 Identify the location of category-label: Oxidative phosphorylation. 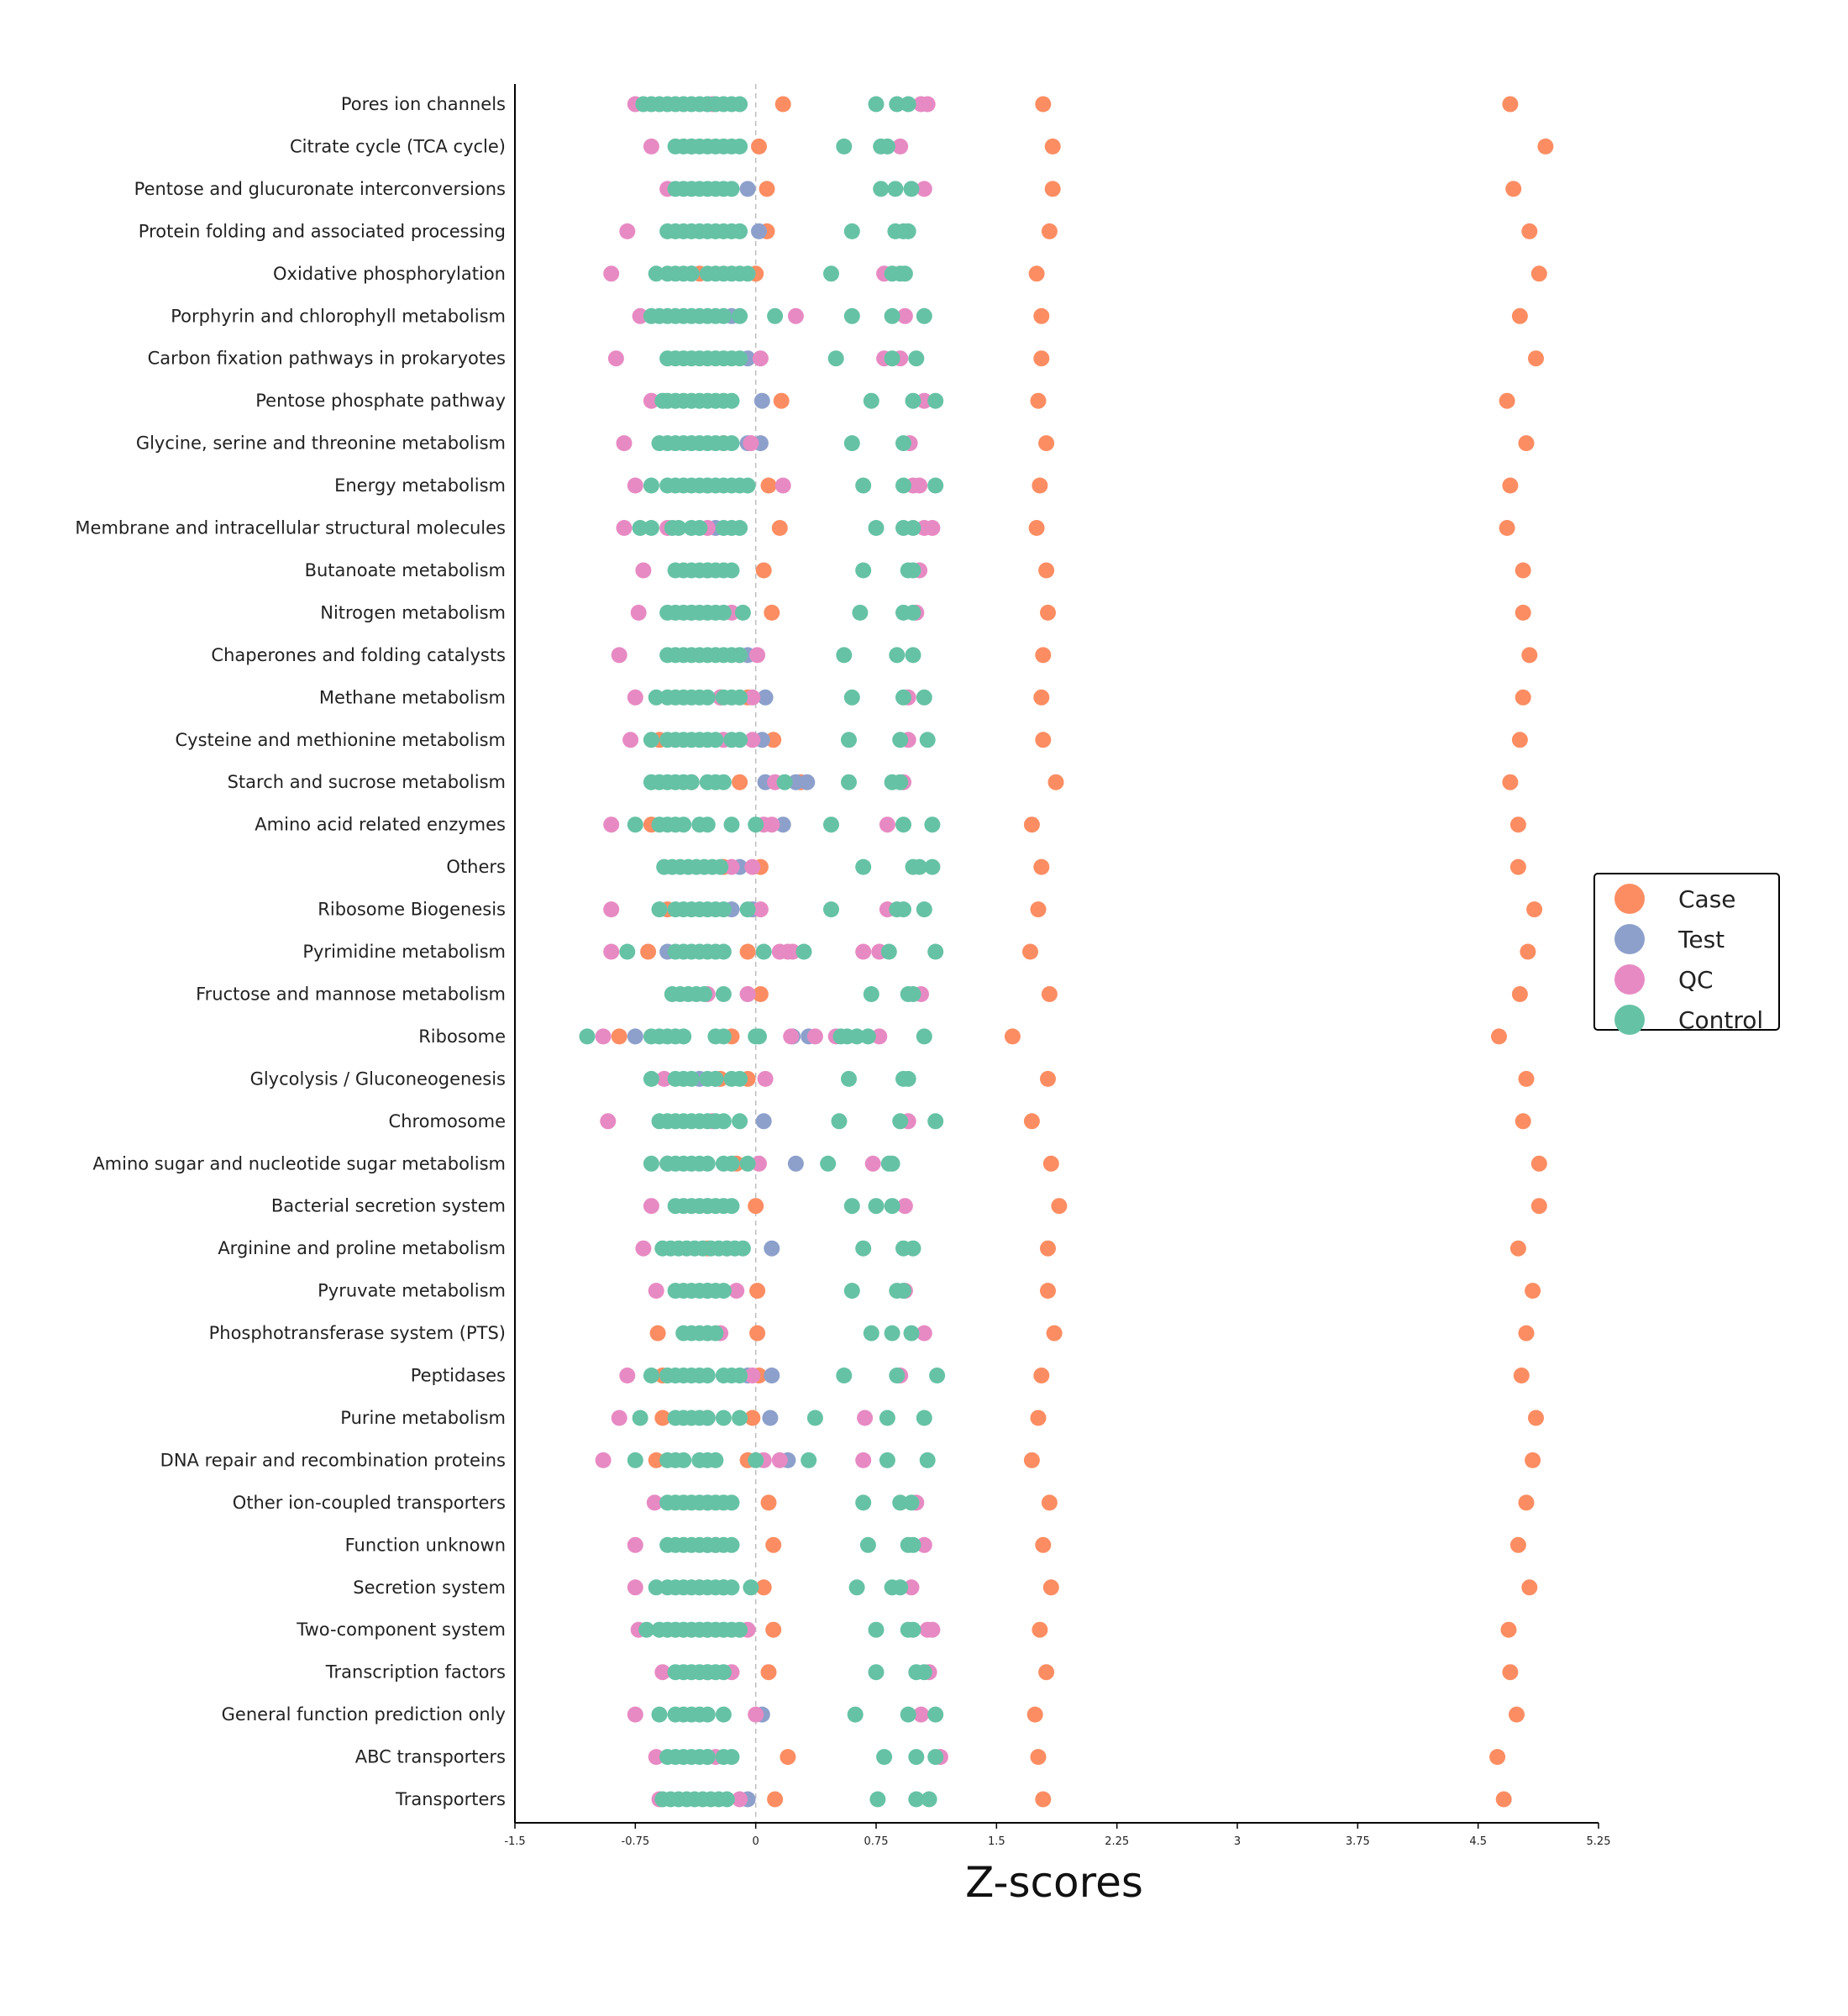
(389, 274).